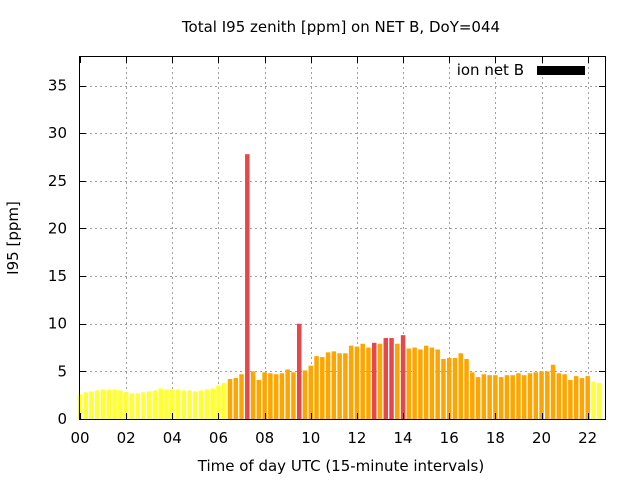  Describe the element at coordinates (310, 438) in the screenshot. I see `x-tick-label: 10` at that location.